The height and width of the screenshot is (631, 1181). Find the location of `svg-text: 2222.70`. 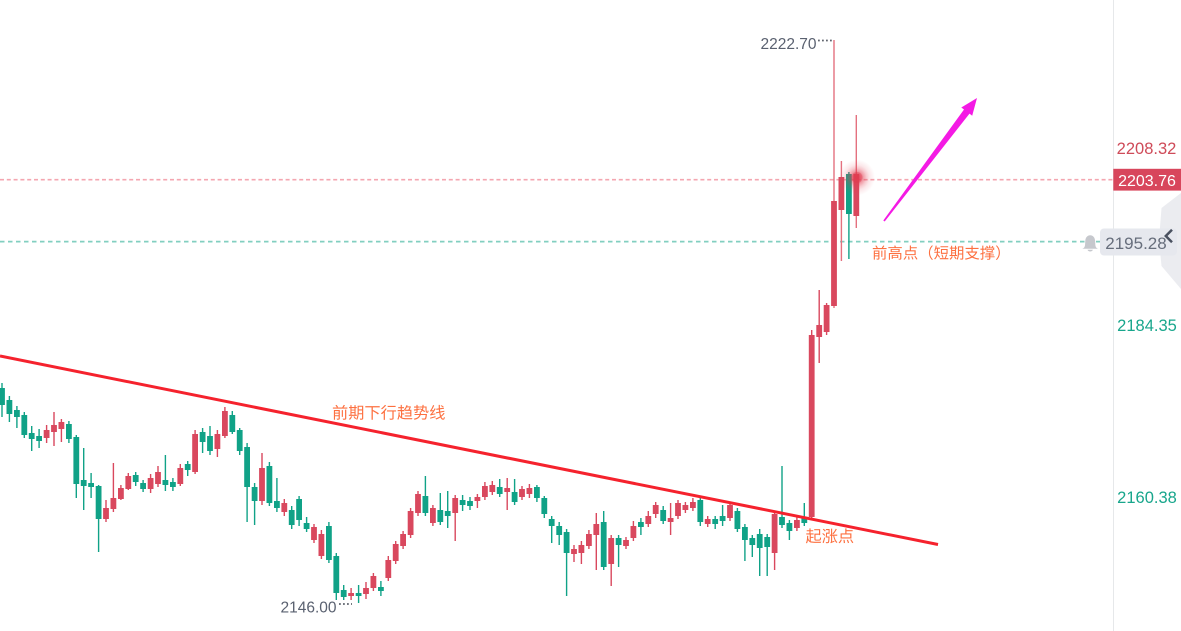

svg-text: 2222.70 is located at coordinates (789, 44).